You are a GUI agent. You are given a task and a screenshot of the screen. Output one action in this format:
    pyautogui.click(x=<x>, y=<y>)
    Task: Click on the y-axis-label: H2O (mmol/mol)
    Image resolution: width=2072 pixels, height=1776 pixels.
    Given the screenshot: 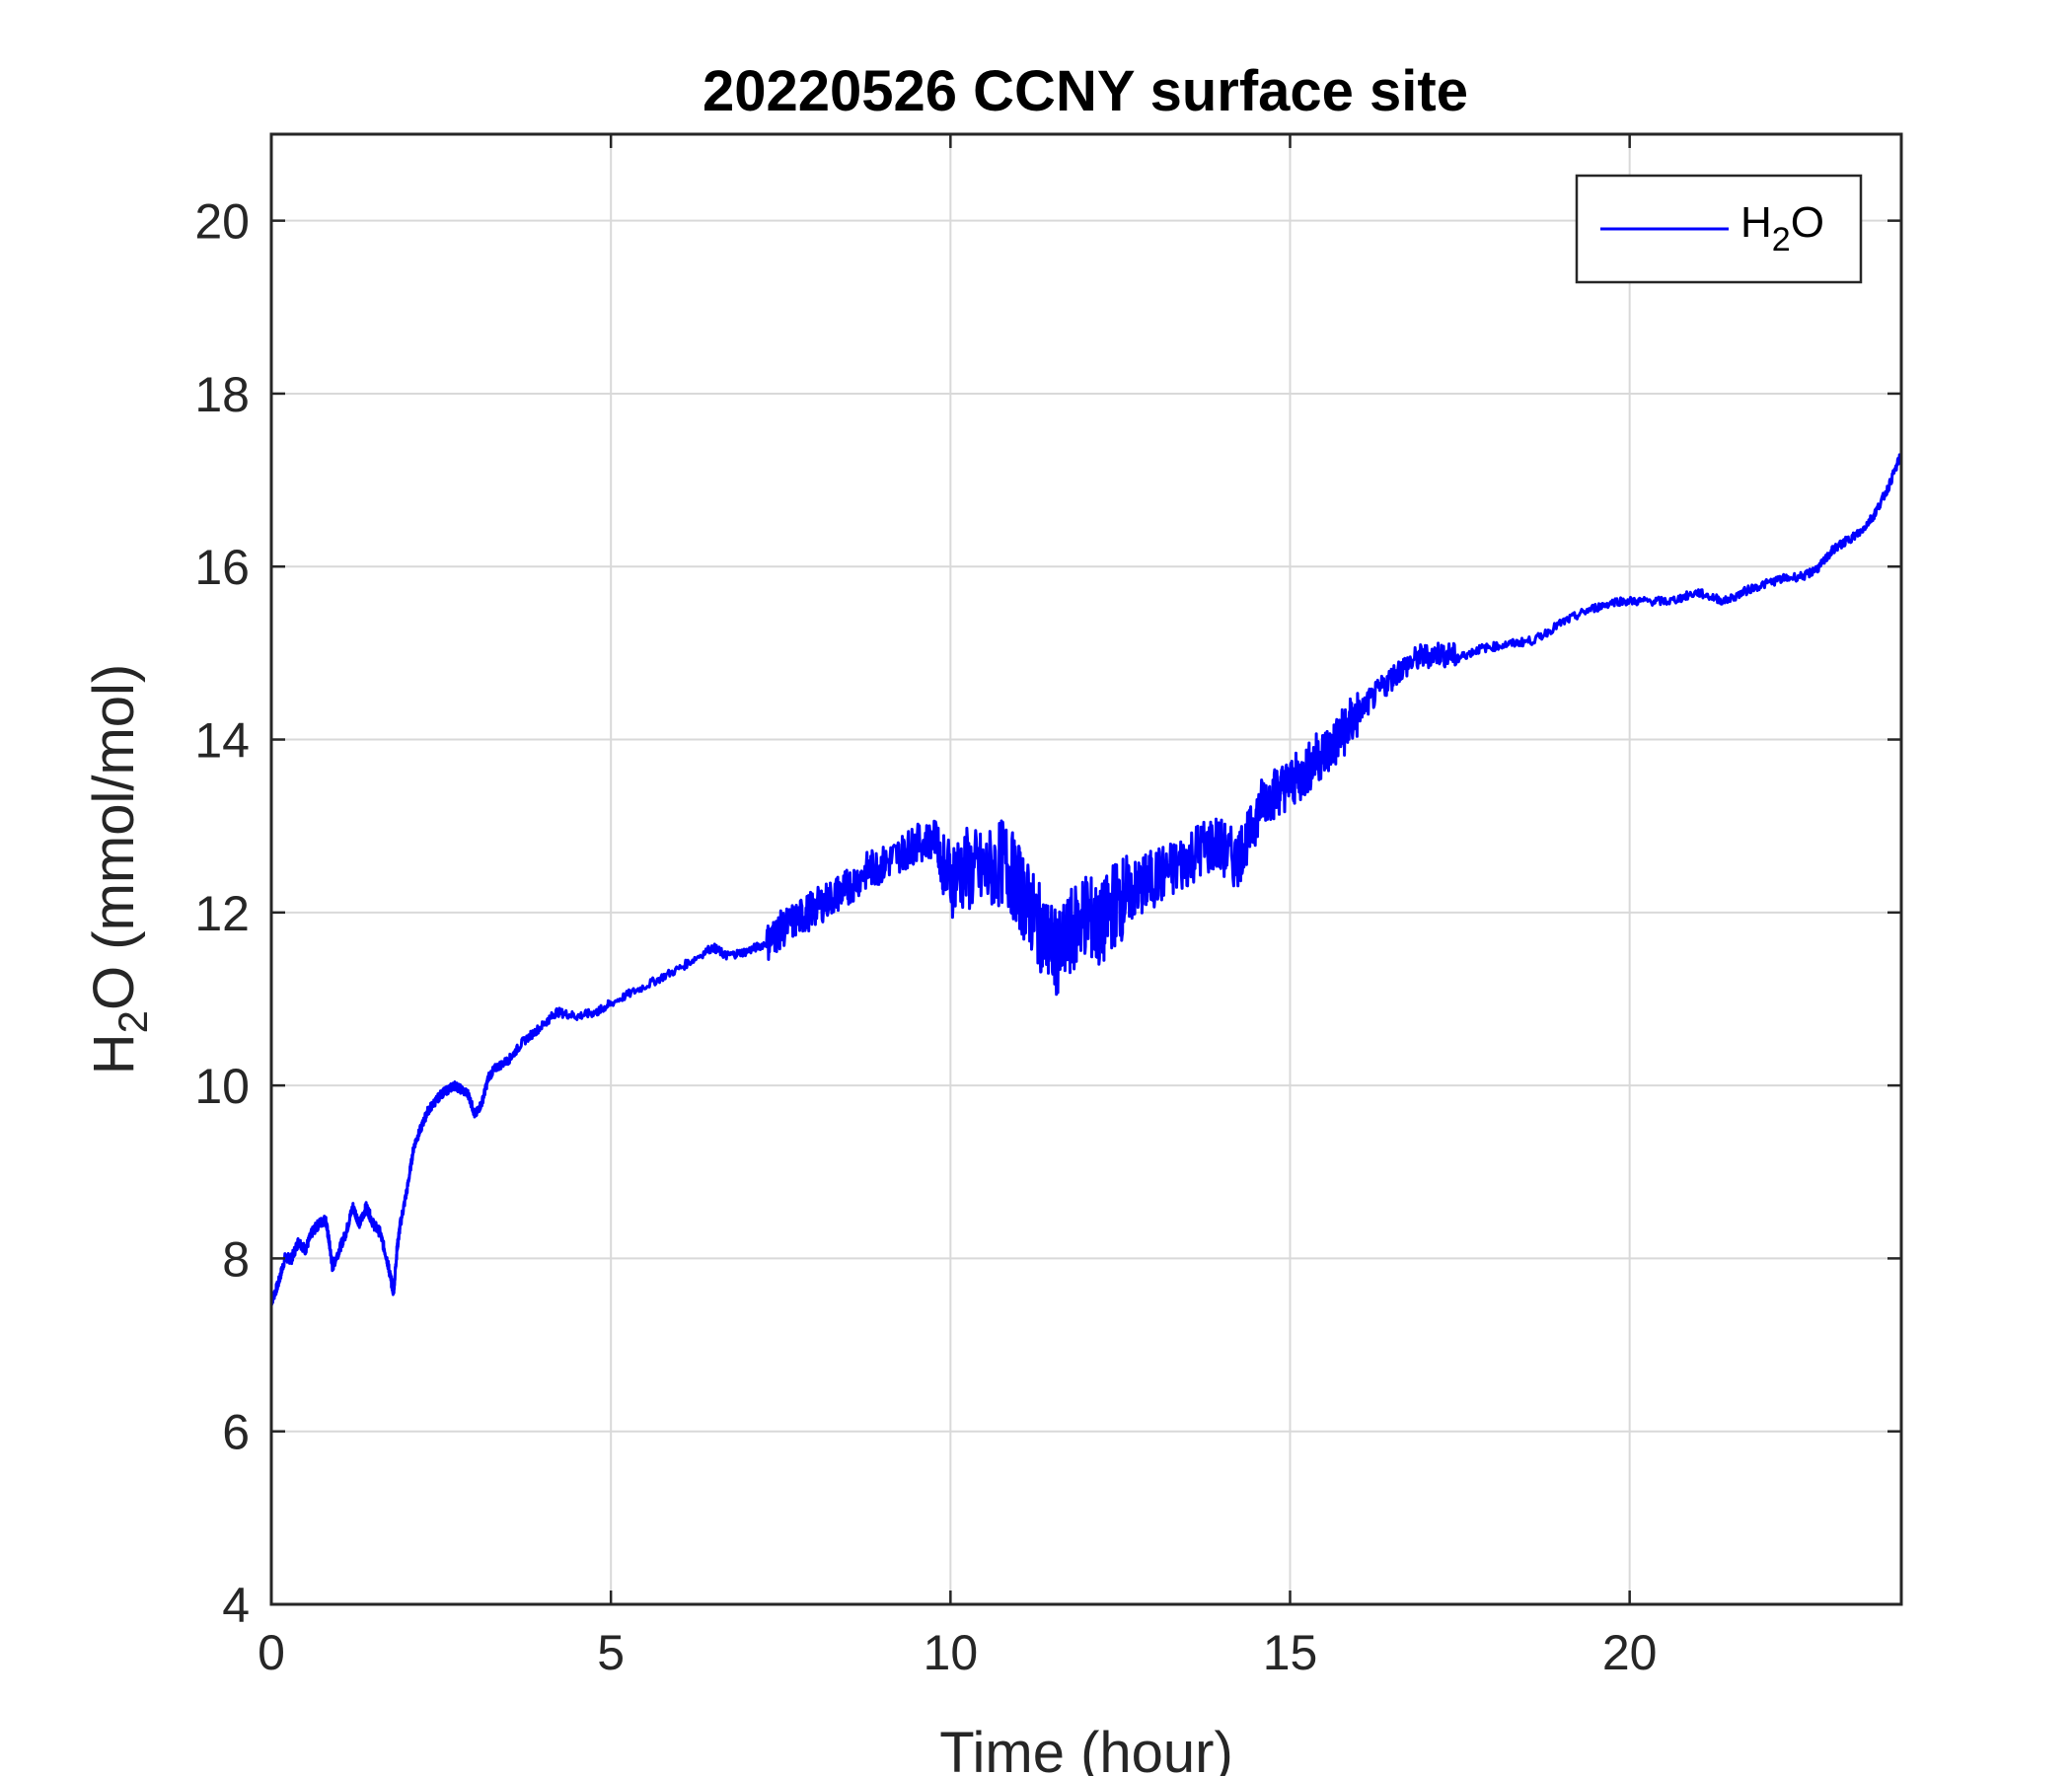 What is the action you would take?
    pyautogui.click(x=119, y=869)
    